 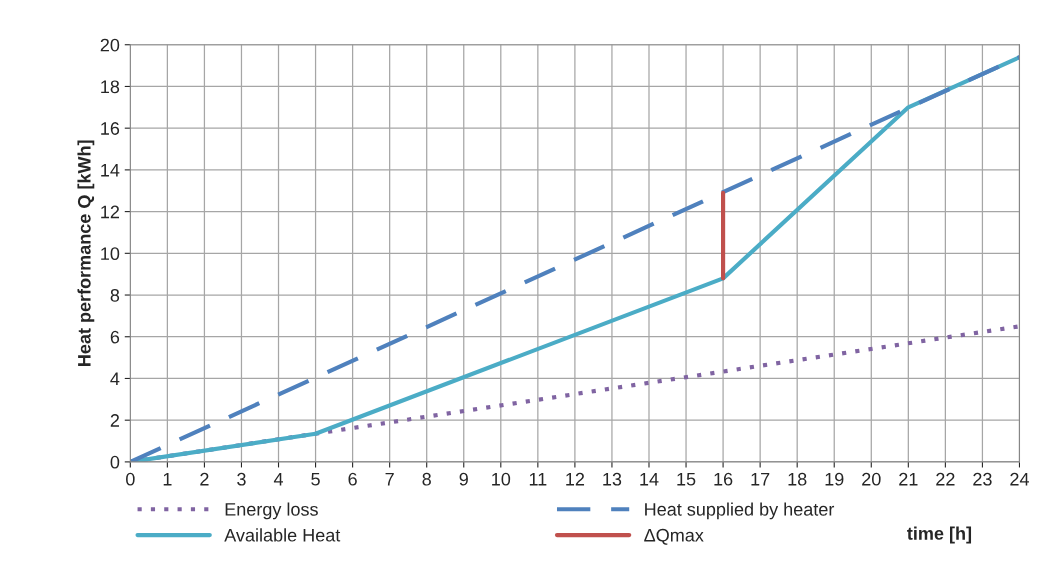 What do you see at coordinates (110, 254) in the screenshot?
I see `y-tick-label: 10` at bounding box center [110, 254].